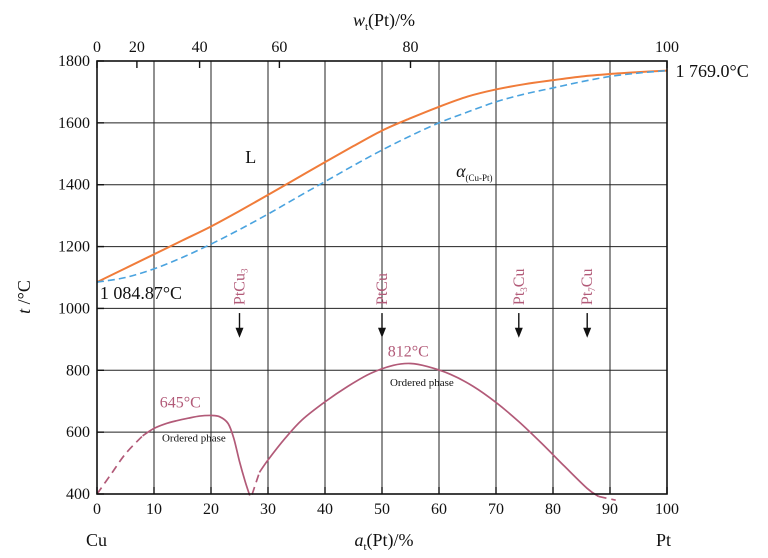  I want to click on pt-end-label: Pt, so click(663, 540).